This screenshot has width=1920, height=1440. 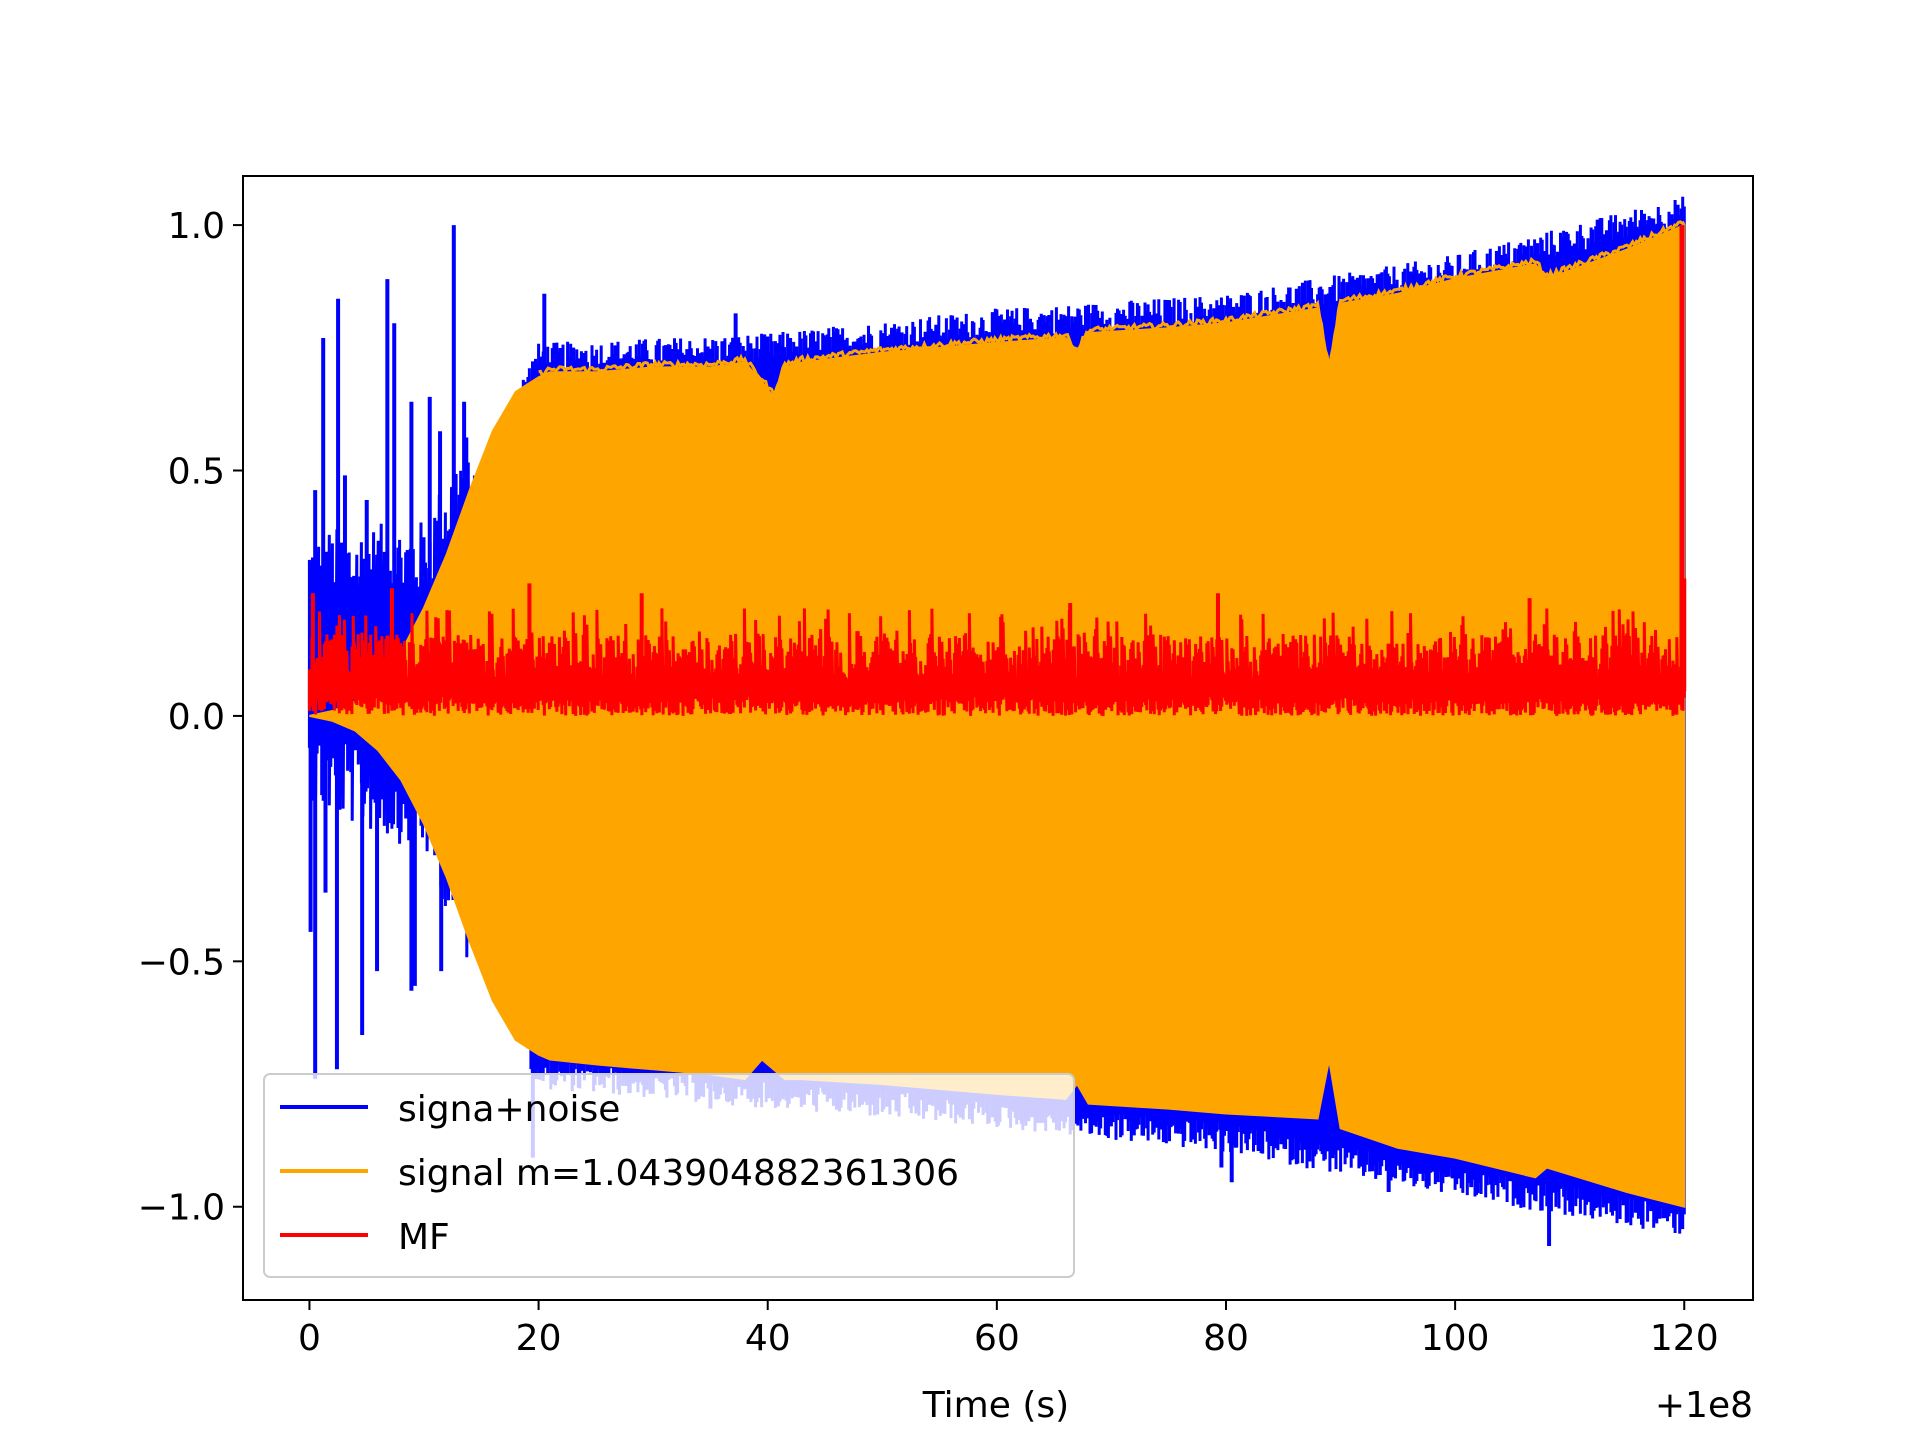 What do you see at coordinates (1226, 1338) in the screenshot?
I see `x-tick-label: 80` at bounding box center [1226, 1338].